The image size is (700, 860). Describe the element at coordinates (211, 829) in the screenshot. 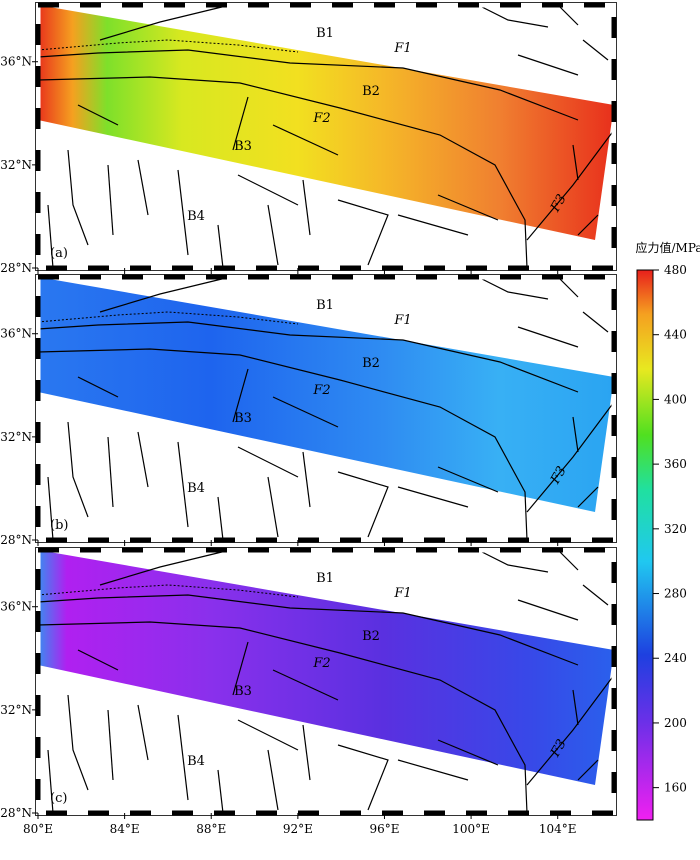

I see `x-tick-label: 88°E` at that location.